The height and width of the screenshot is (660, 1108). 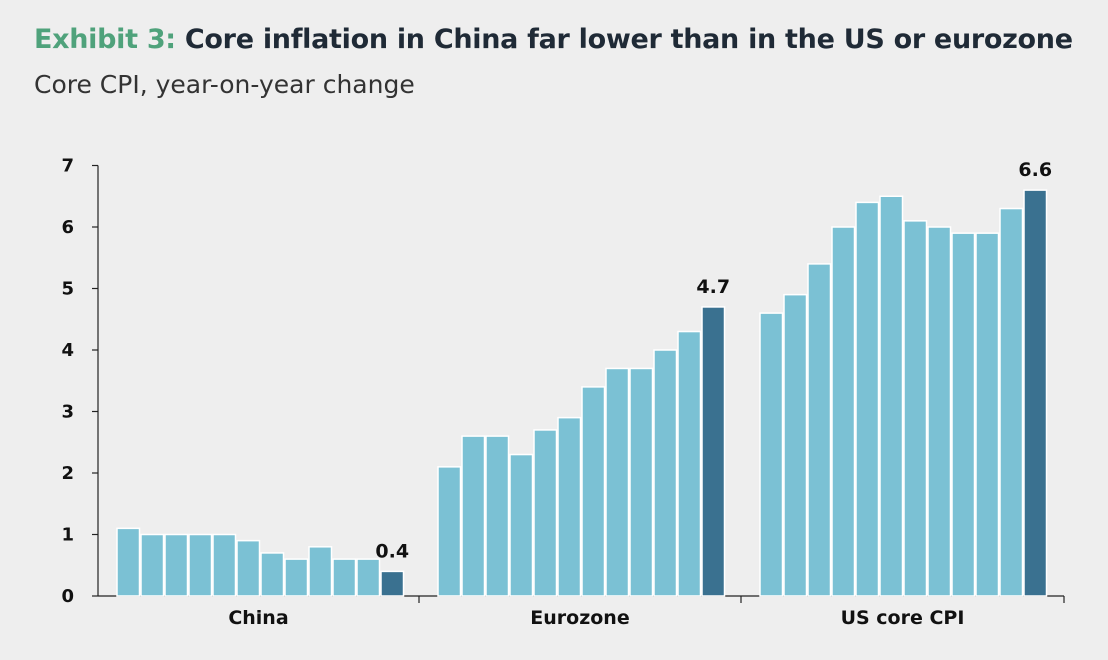 I want to click on y-tick-label: 0, so click(x=67, y=596).